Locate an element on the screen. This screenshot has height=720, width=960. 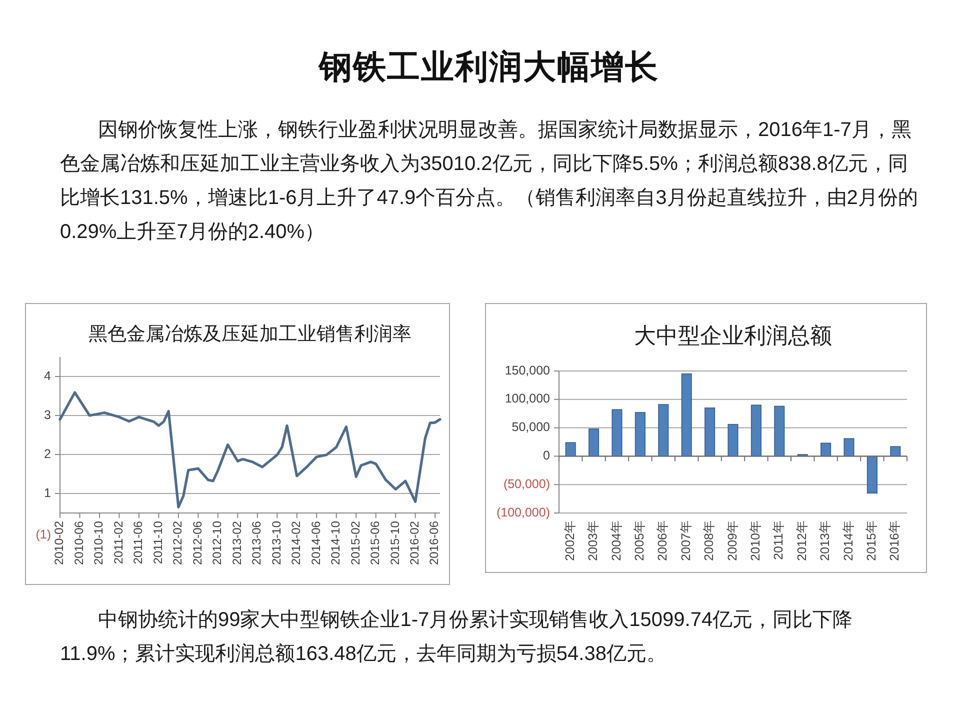
x-tick-label: 2009年 is located at coordinates (732, 540).